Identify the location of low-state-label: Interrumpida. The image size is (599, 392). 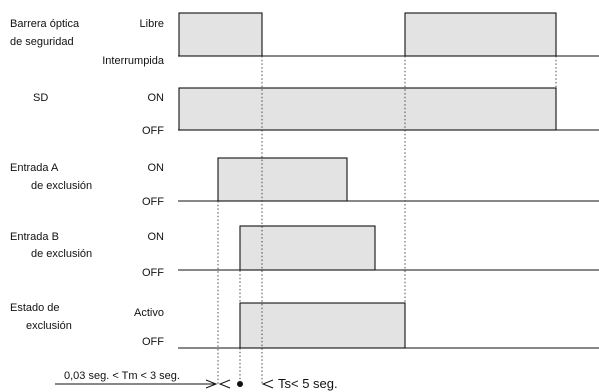
(133, 61).